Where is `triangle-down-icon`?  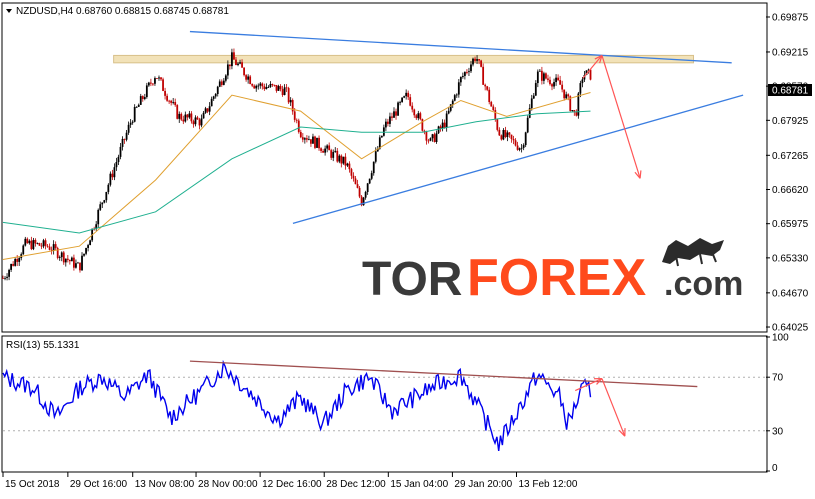
triangle-down-icon is located at coordinates (9, 11).